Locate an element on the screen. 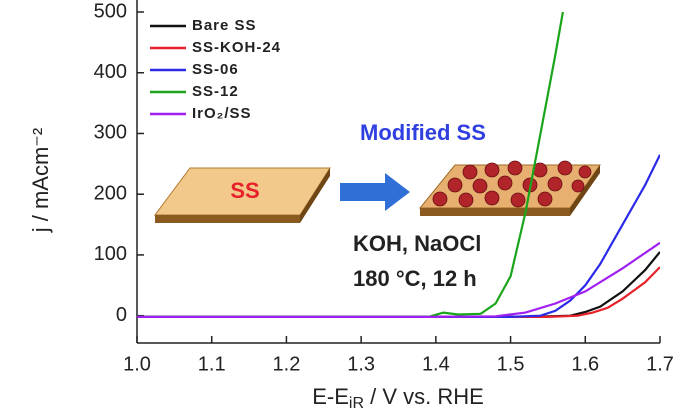 The image size is (680, 417). y-tick-label: 100 is located at coordinates (110, 254).